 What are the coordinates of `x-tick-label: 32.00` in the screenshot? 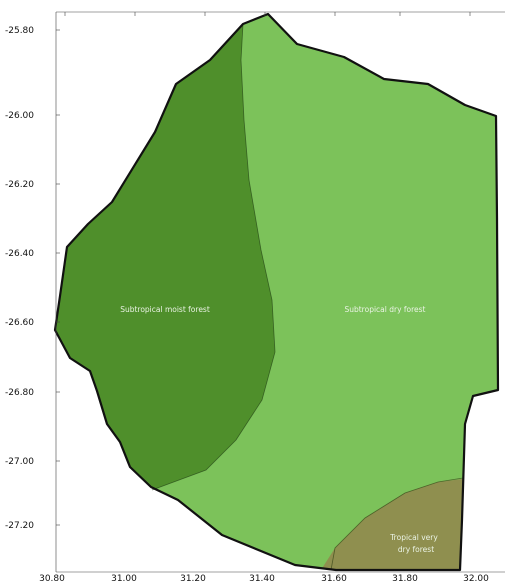 It's located at (476, 579).